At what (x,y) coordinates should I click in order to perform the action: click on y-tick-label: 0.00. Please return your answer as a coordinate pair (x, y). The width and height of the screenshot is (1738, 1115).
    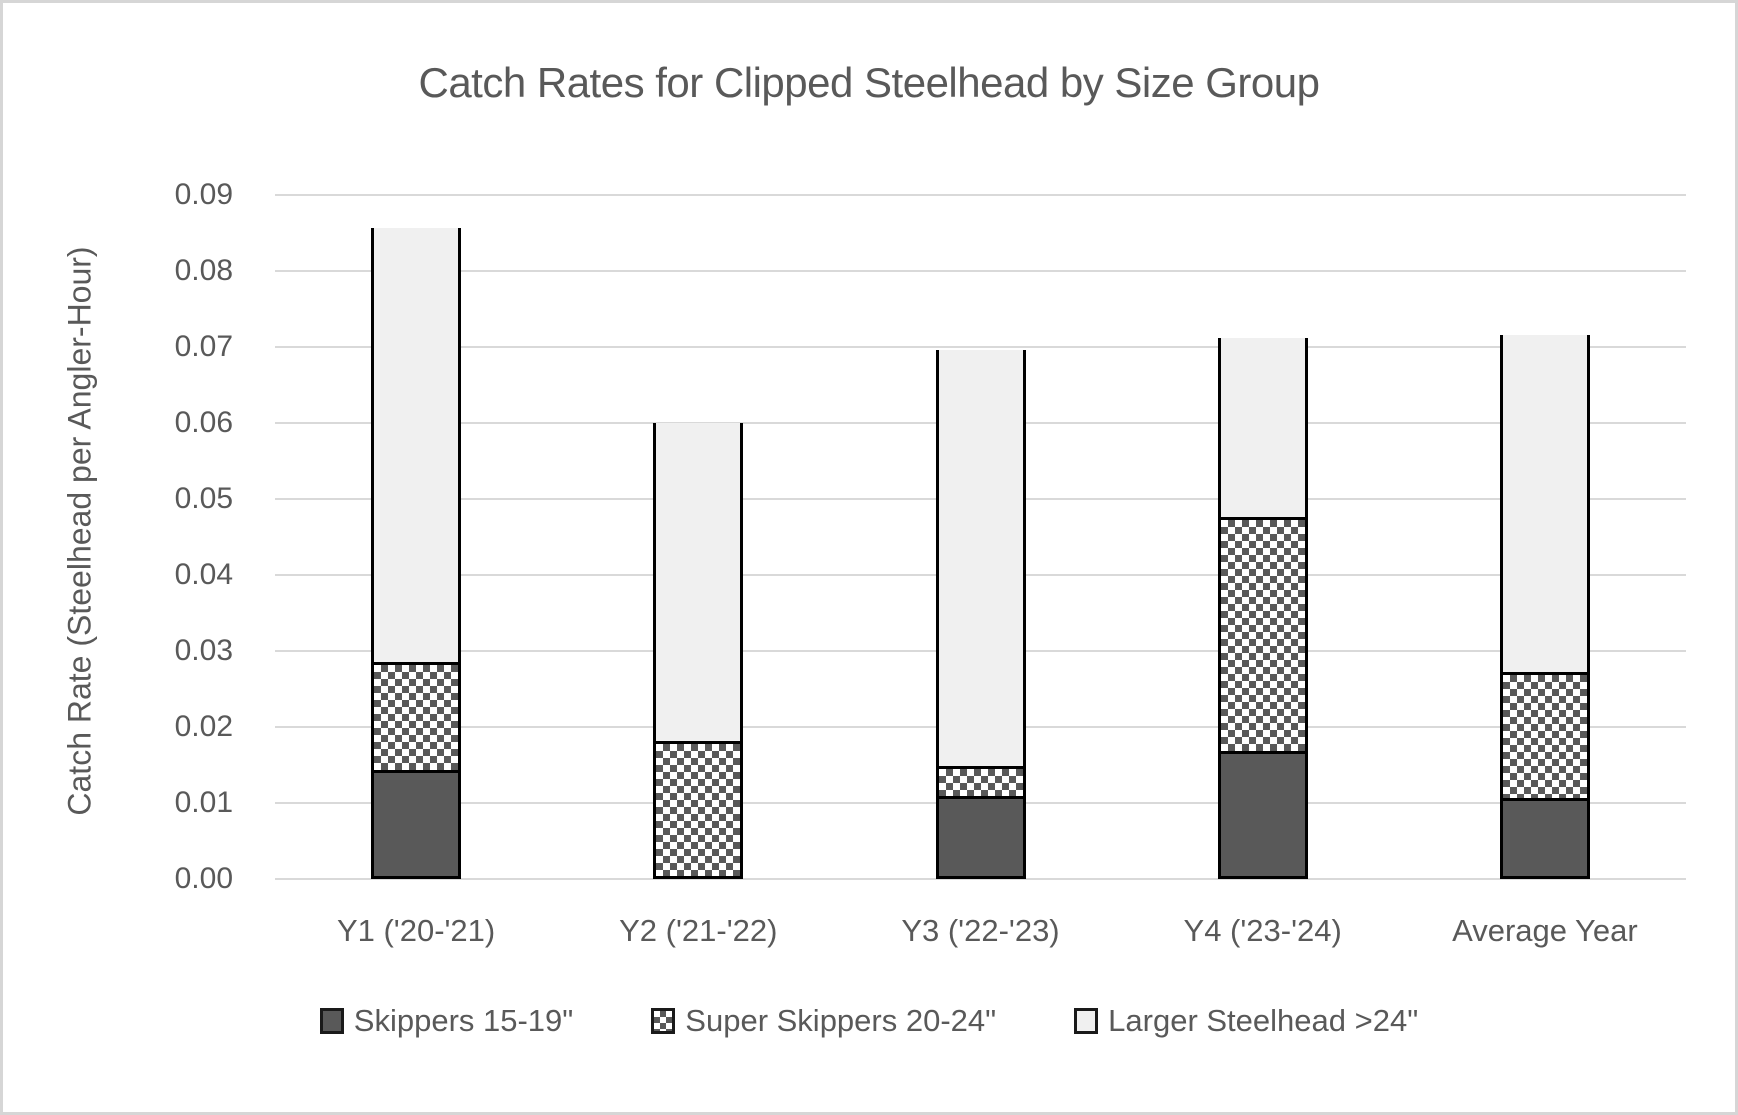
    Looking at the image, I should click on (203, 878).